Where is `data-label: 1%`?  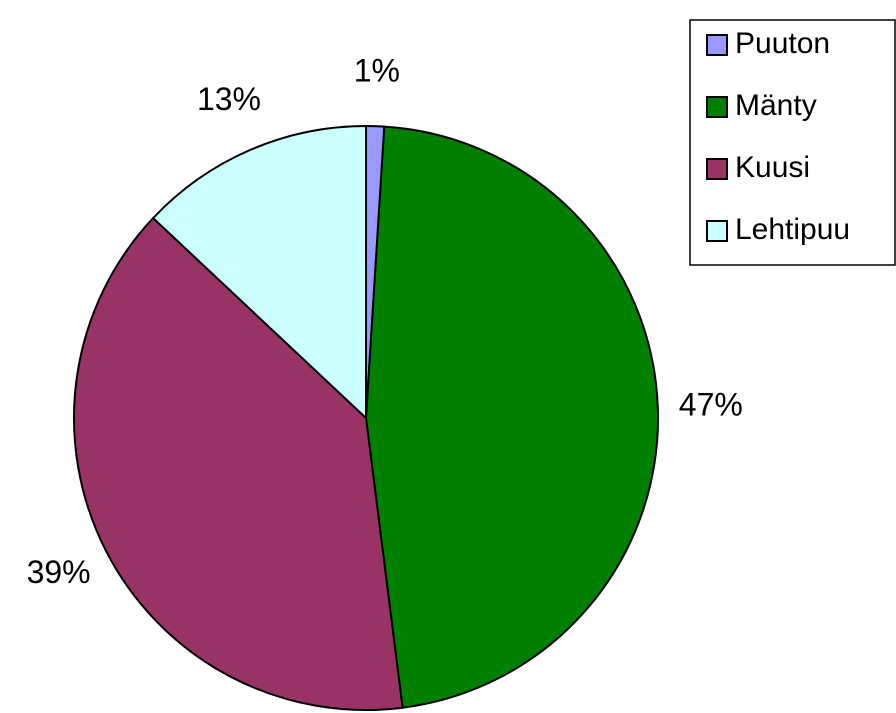
data-label: 1% is located at coordinates (377, 71).